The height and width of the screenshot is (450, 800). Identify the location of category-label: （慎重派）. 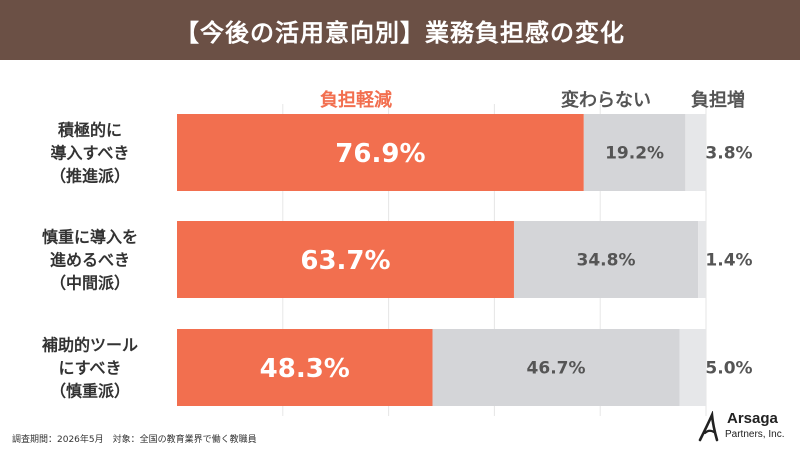
(90, 391).